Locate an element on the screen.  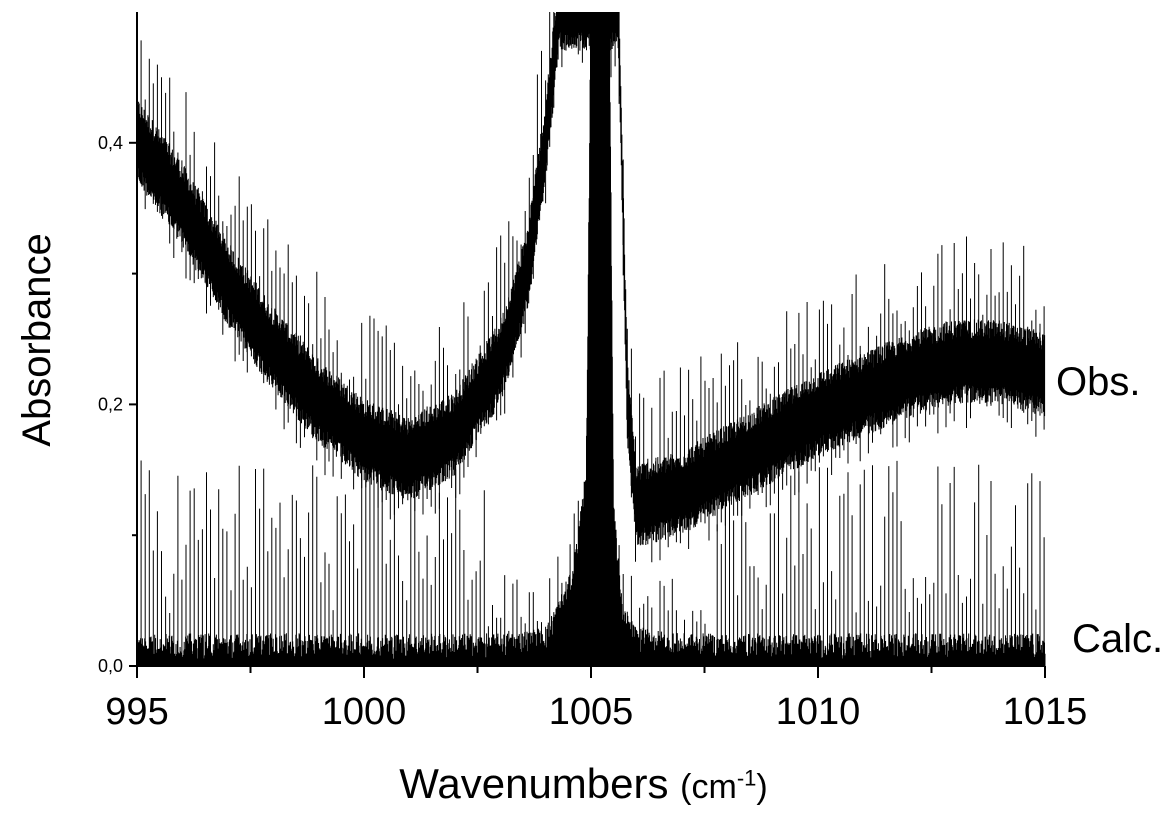
x-tick-label: 1015 is located at coordinates (1045, 712).